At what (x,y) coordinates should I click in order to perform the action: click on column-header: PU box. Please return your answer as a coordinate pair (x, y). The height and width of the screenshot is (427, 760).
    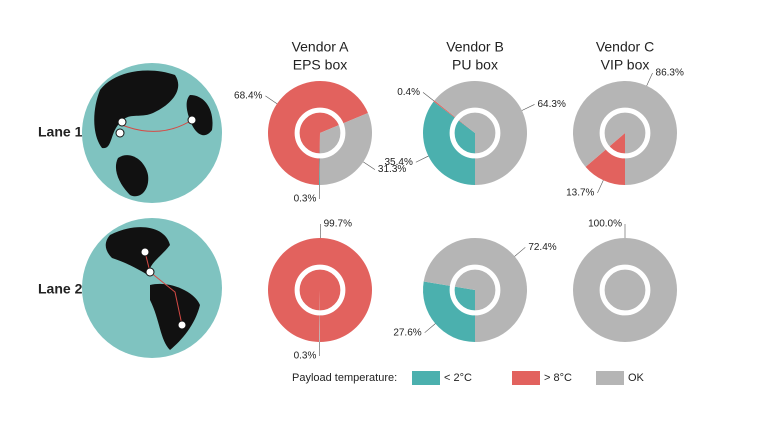
    Looking at the image, I should click on (475, 65).